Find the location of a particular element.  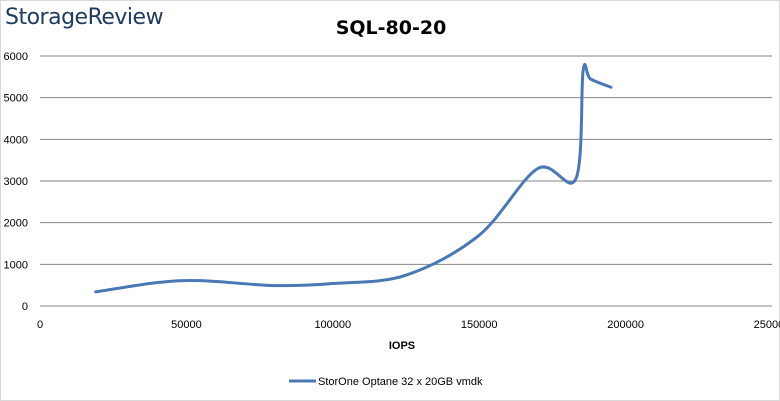

y-tick-label: 0 is located at coordinates (25, 307).